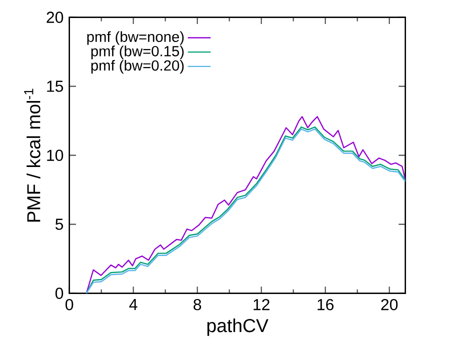  What do you see at coordinates (262, 304) in the screenshot?
I see `x-tick-label: 12` at bounding box center [262, 304].